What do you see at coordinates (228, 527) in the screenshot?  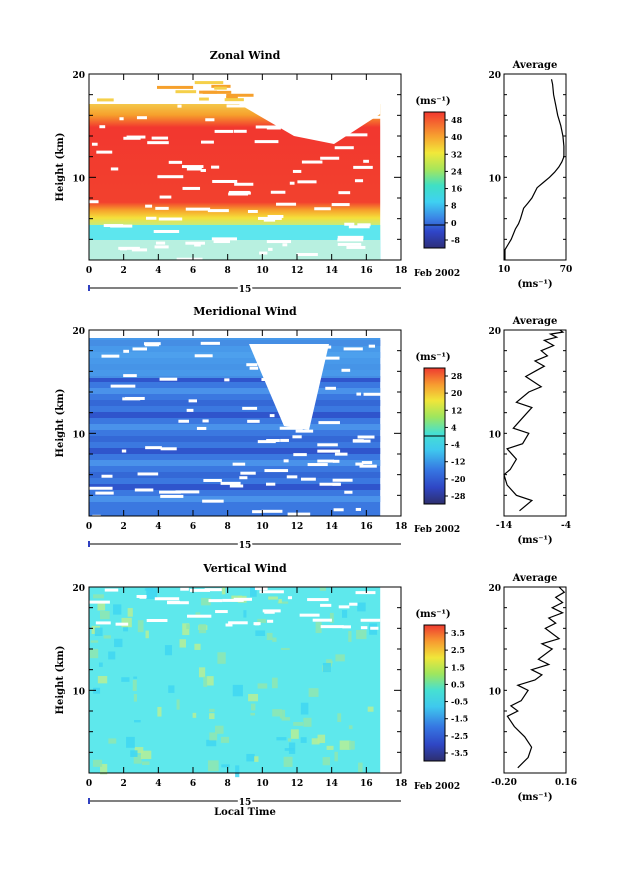 I see `x-tick-label: 8` at bounding box center [228, 527].